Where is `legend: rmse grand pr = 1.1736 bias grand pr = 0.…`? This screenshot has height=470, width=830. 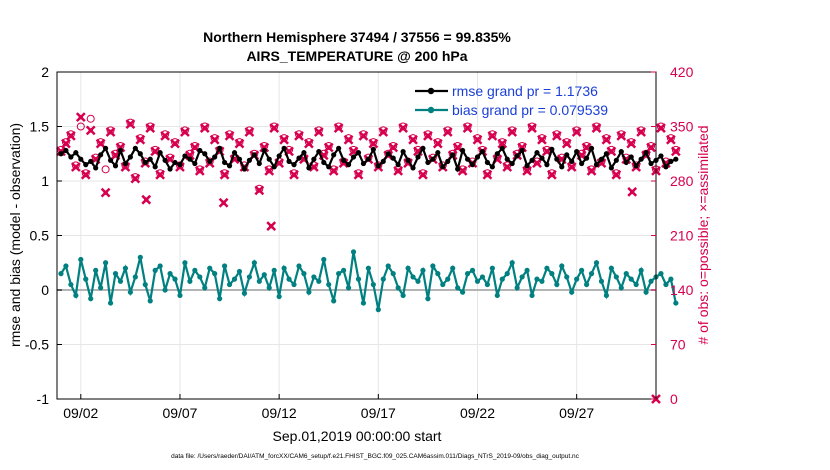 legend: rmse grand pr = 1.1736 bias grand pr = 0.… is located at coordinates (511, 100).